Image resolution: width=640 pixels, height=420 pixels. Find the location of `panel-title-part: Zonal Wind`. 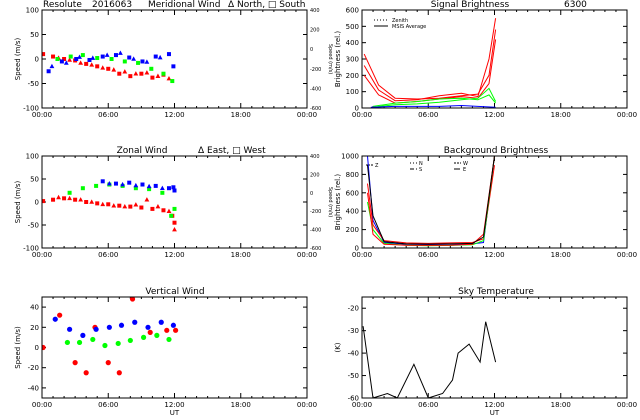

panel-title-part: Zonal Wind is located at coordinates (142, 151).